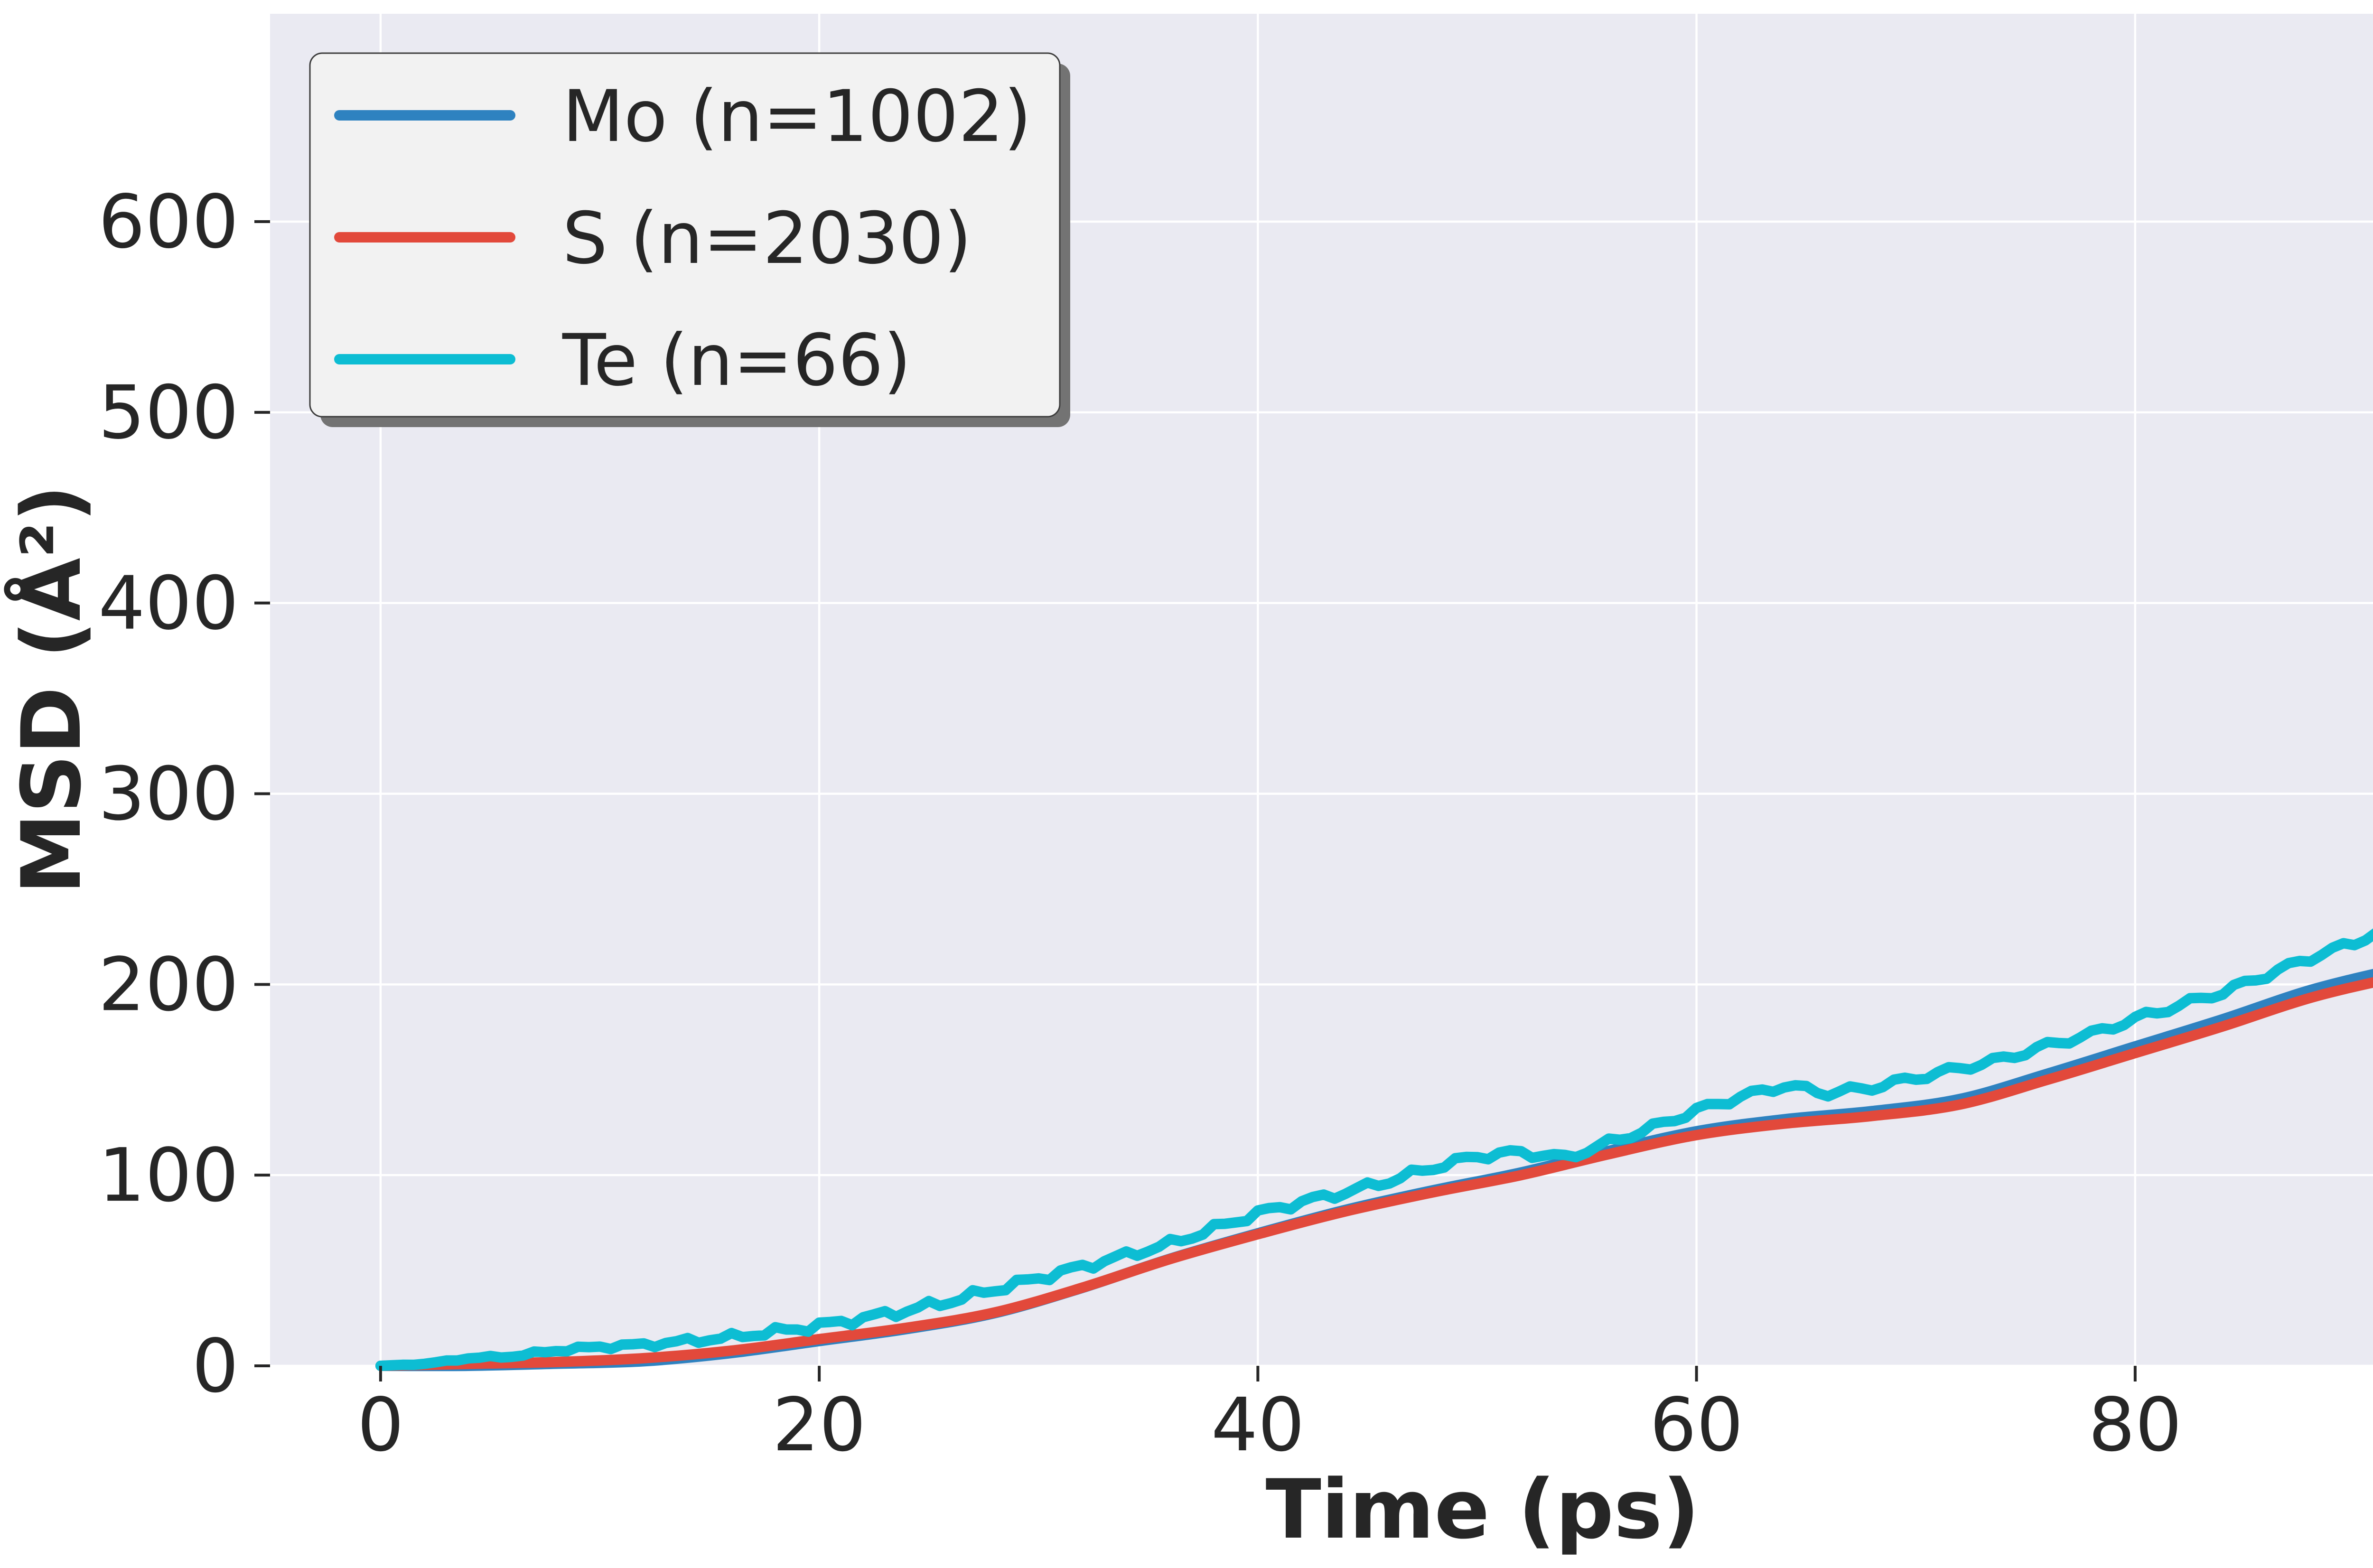 The width and height of the screenshot is (2373, 1568). Describe the element at coordinates (380, 1425) in the screenshot. I see `x-tick-label: 0` at that location.